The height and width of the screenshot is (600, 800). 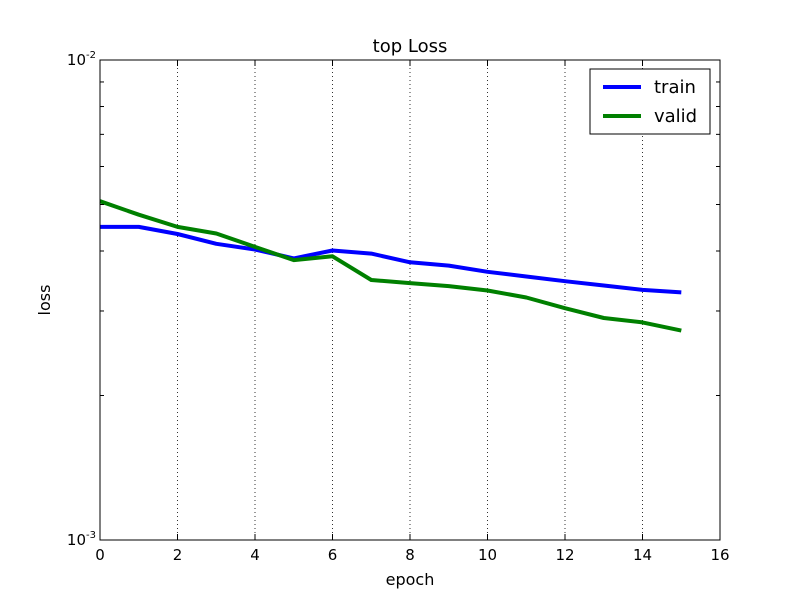 What do you see at coordinates (178, 555) in the screenshot?
I see `x-tick-label: 2` at bounding box center [178, 555].